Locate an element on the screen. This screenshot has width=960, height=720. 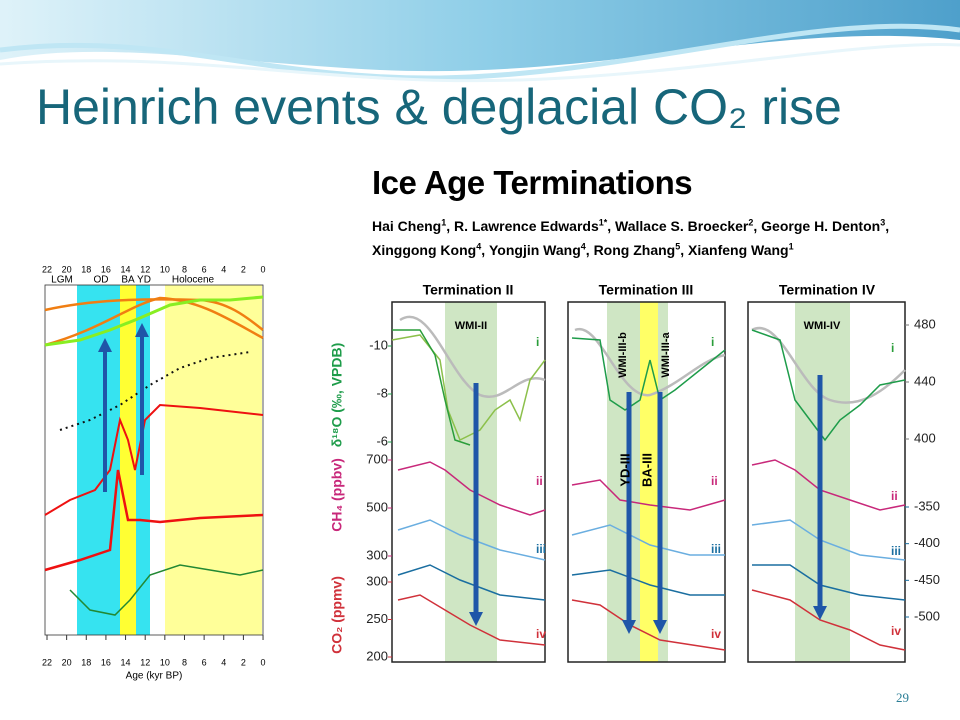
axis-label: δ¹⁸O (‰, VPDB) is located at coordinates (337, 395).